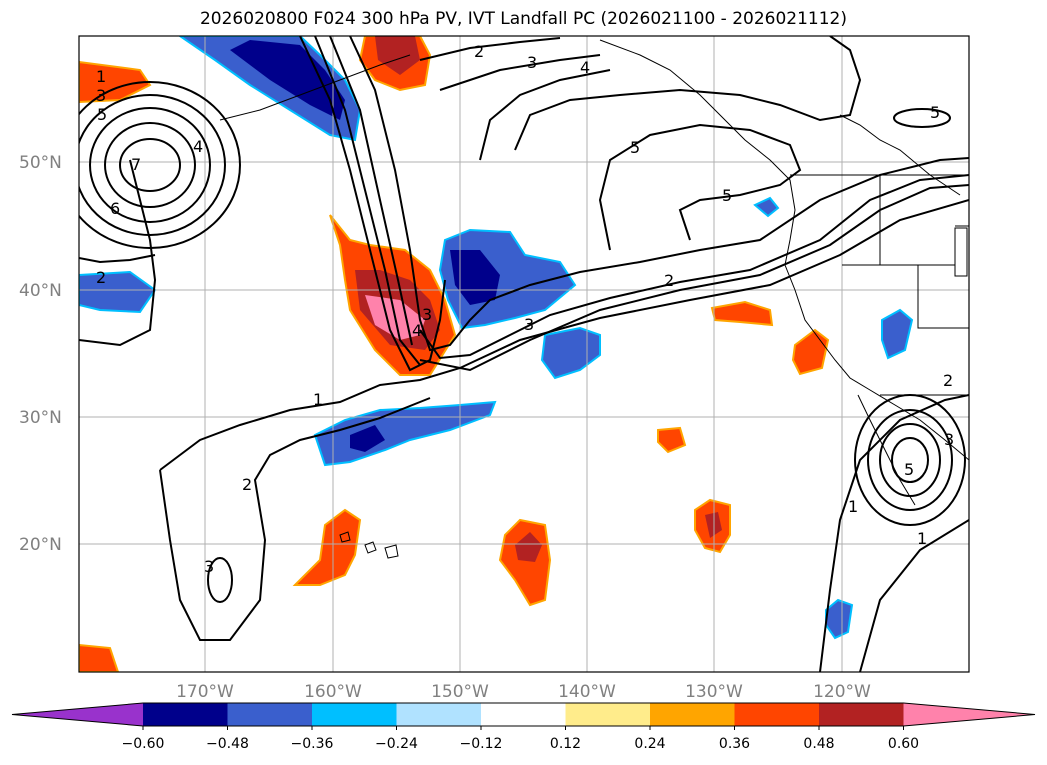 This screenshot has width=1047, height=765. I want to click on colorbar-tick-label: −0.36, so click(312, 744).